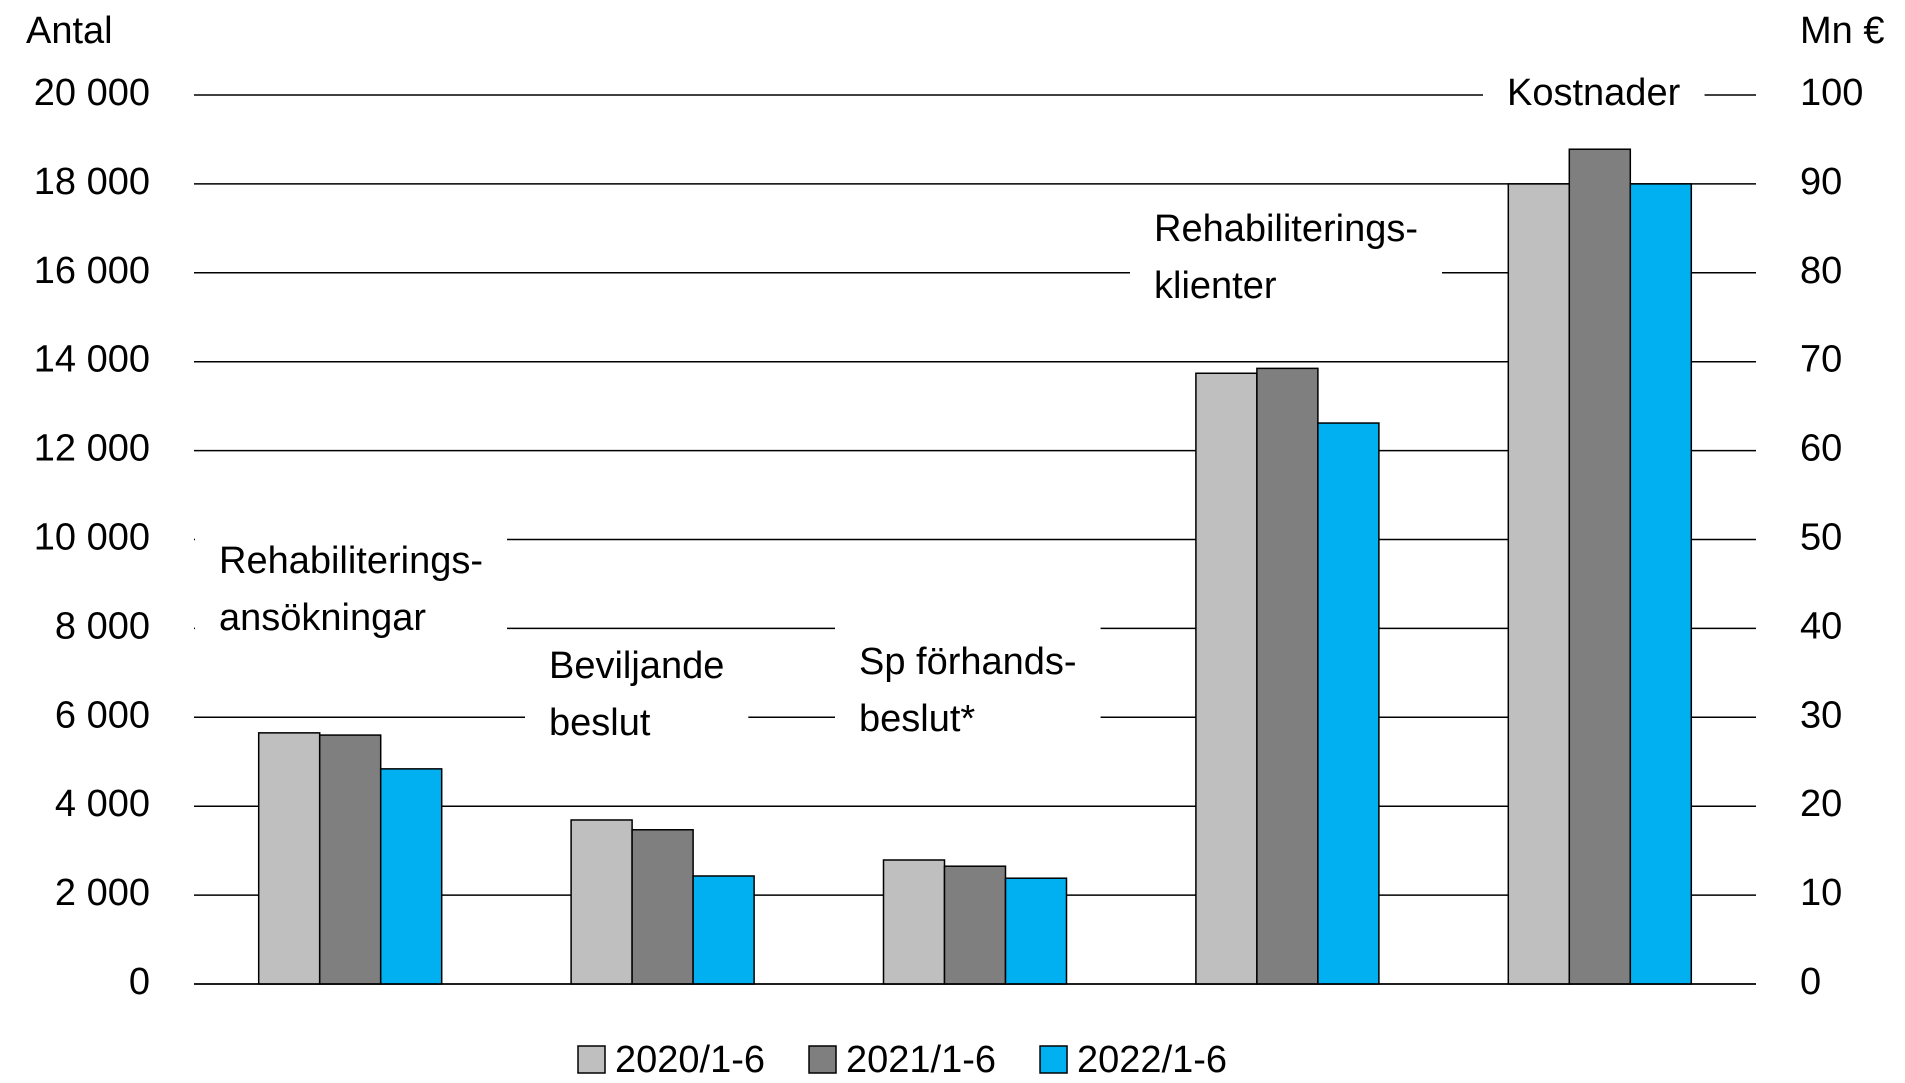  I want to click on y2-tick-label: 100, so click(1831, 93).